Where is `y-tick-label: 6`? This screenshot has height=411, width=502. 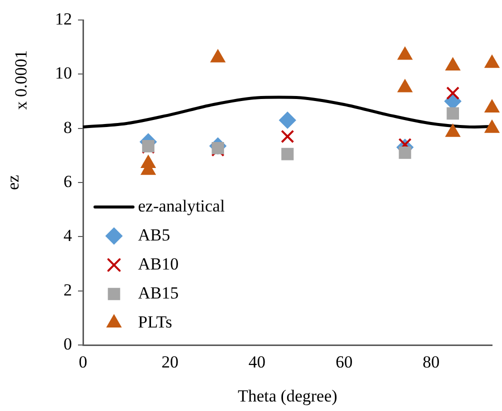 y-tick-label: 6 is located at coordinates (68, 181).